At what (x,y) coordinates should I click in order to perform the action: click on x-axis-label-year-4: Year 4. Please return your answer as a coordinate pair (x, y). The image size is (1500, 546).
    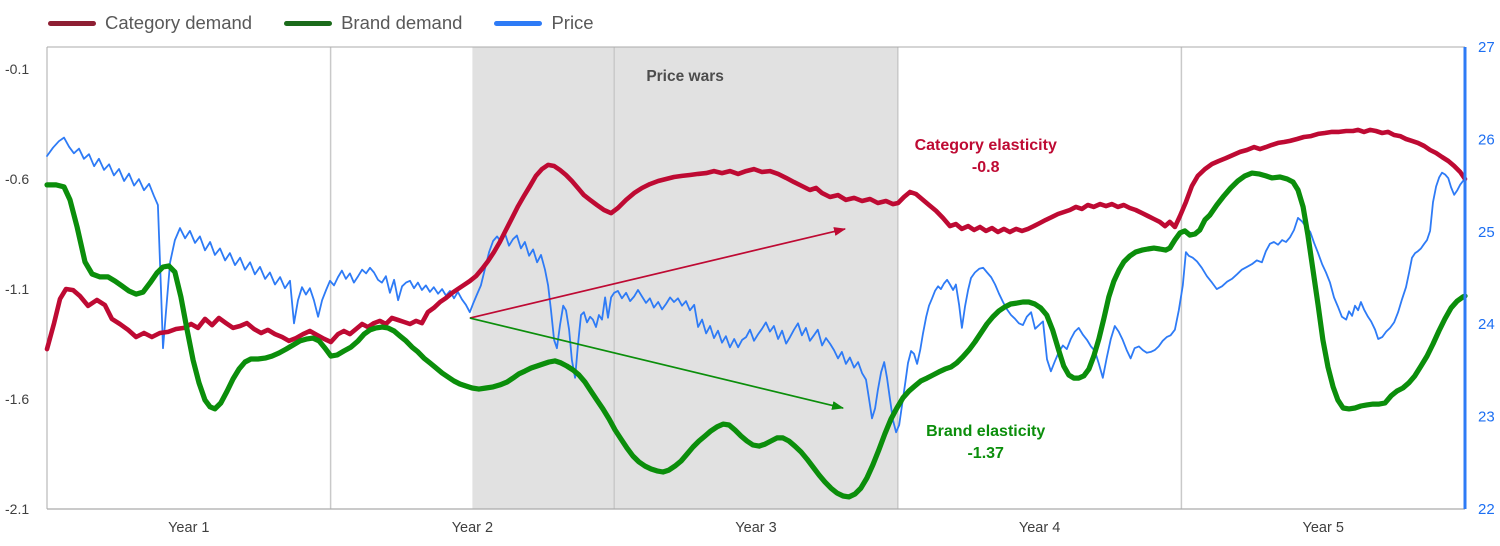
    Looking at the image, I should click on (1039, 528).